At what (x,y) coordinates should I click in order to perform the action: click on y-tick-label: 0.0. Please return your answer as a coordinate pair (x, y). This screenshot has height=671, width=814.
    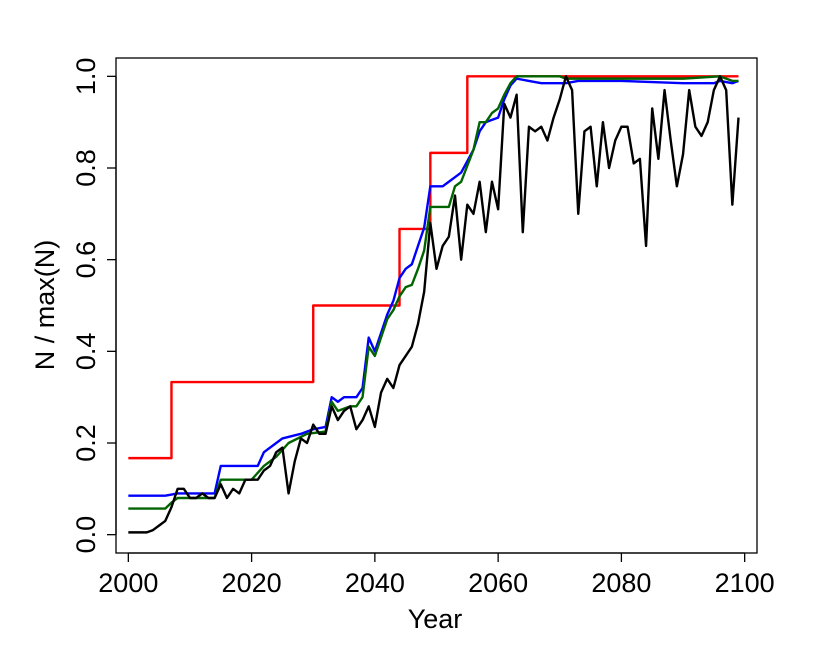
    Looking at the image, I should click on (86, 535).